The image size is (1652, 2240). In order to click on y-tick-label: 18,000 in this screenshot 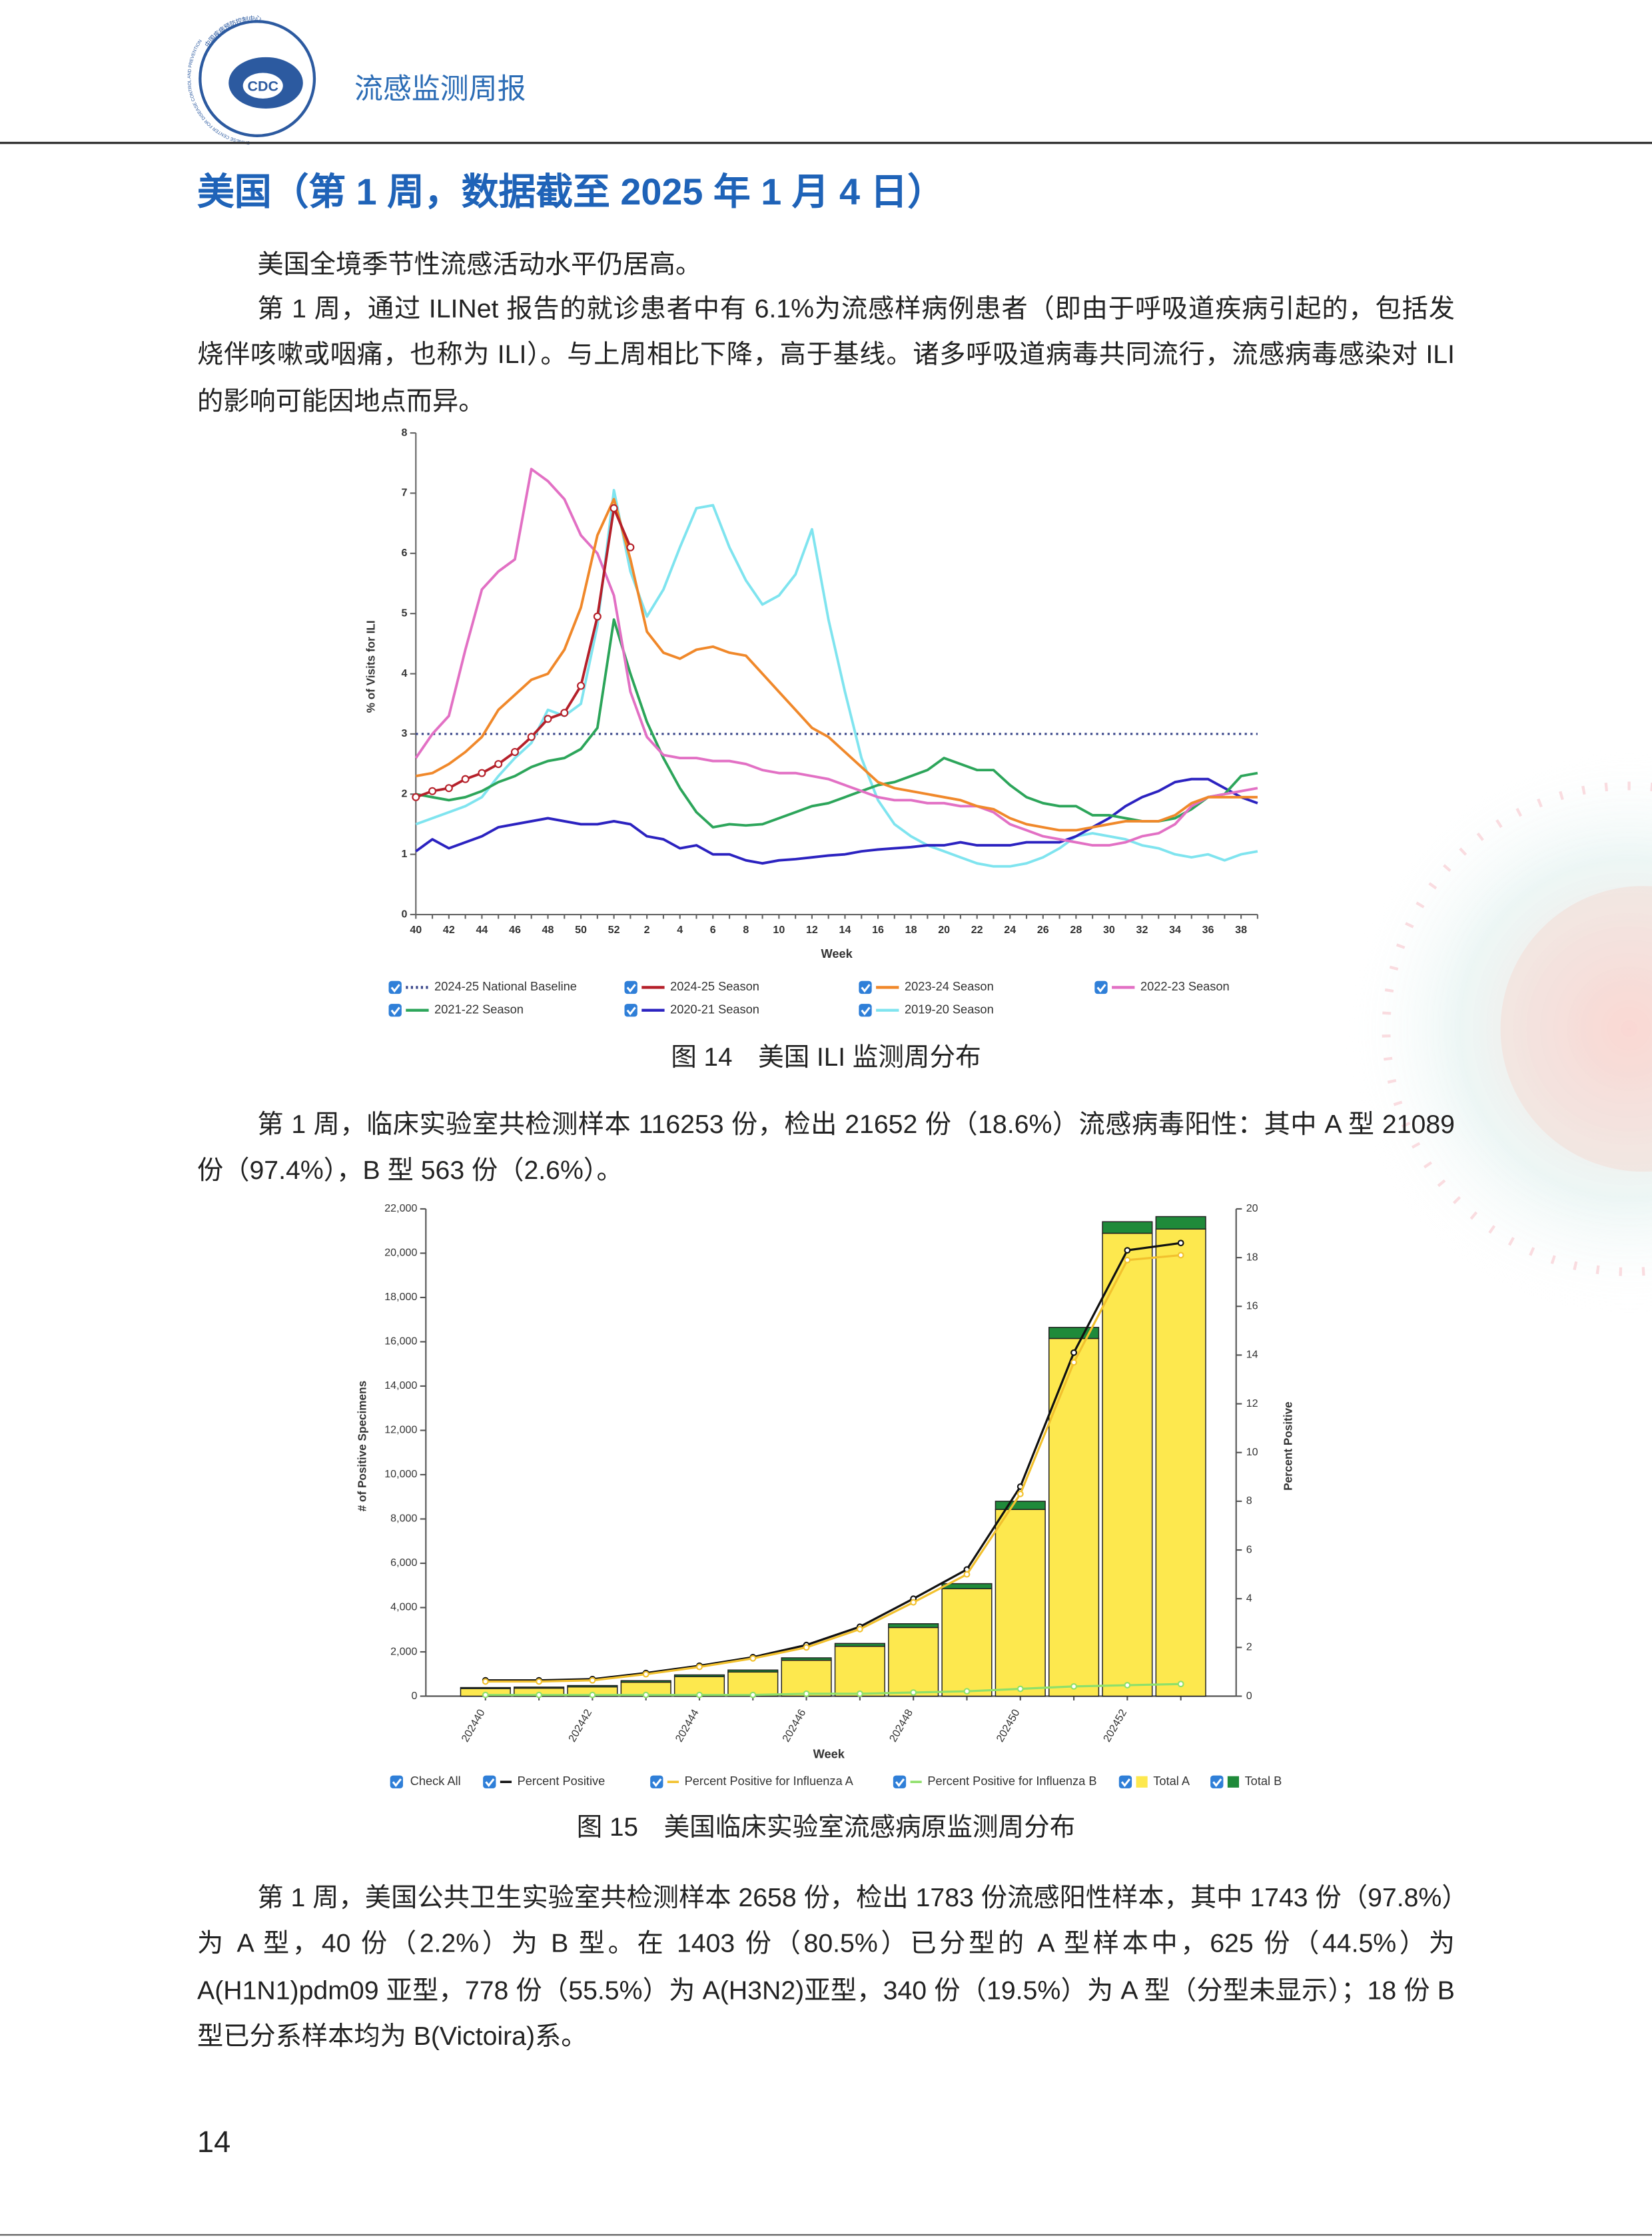, I will do `click(400, 1297)`.